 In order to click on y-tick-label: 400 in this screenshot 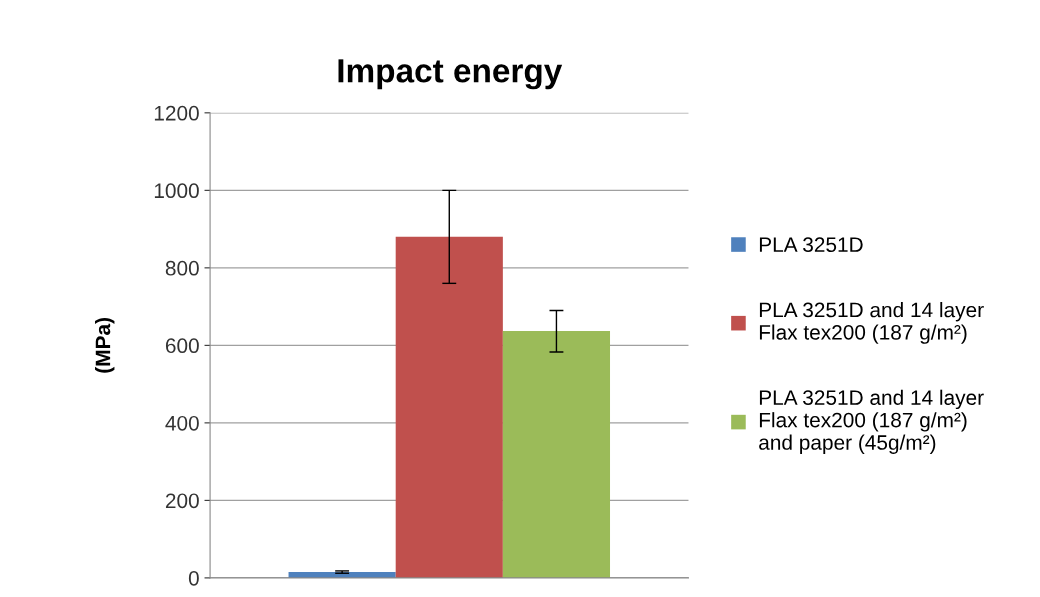, I will do `click(182, 423)`.